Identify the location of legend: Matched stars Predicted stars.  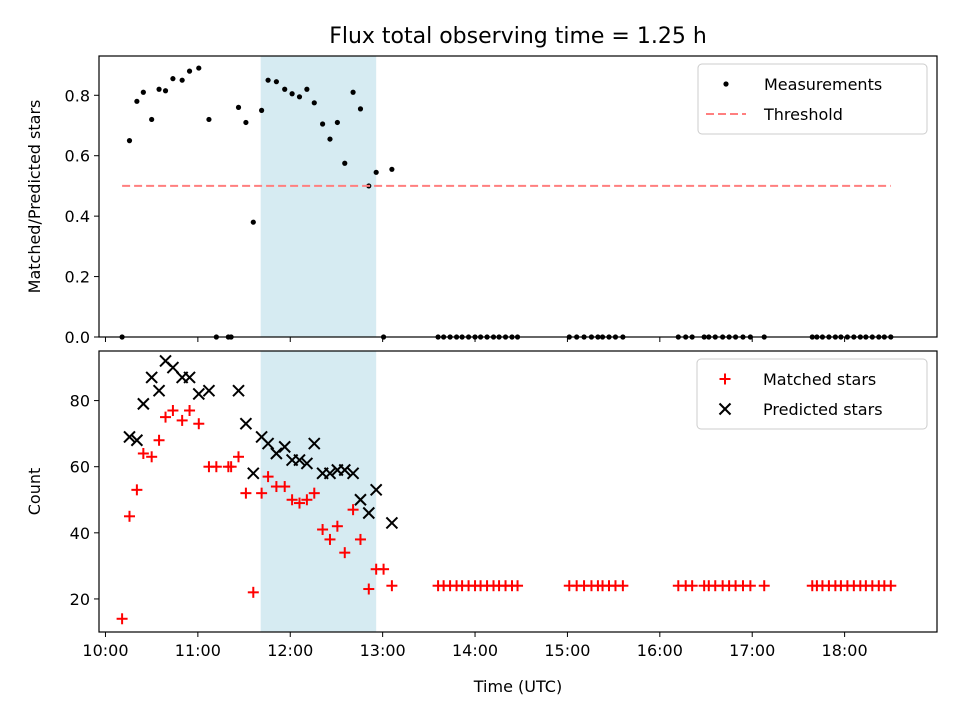
(812, 394).